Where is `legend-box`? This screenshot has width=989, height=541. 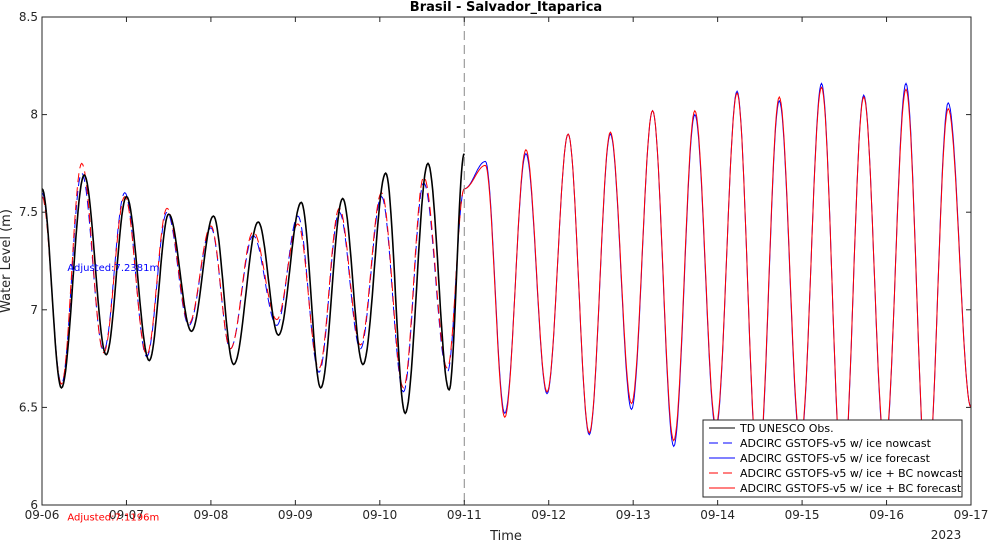 legend-box is located at coordinates (832, 458).